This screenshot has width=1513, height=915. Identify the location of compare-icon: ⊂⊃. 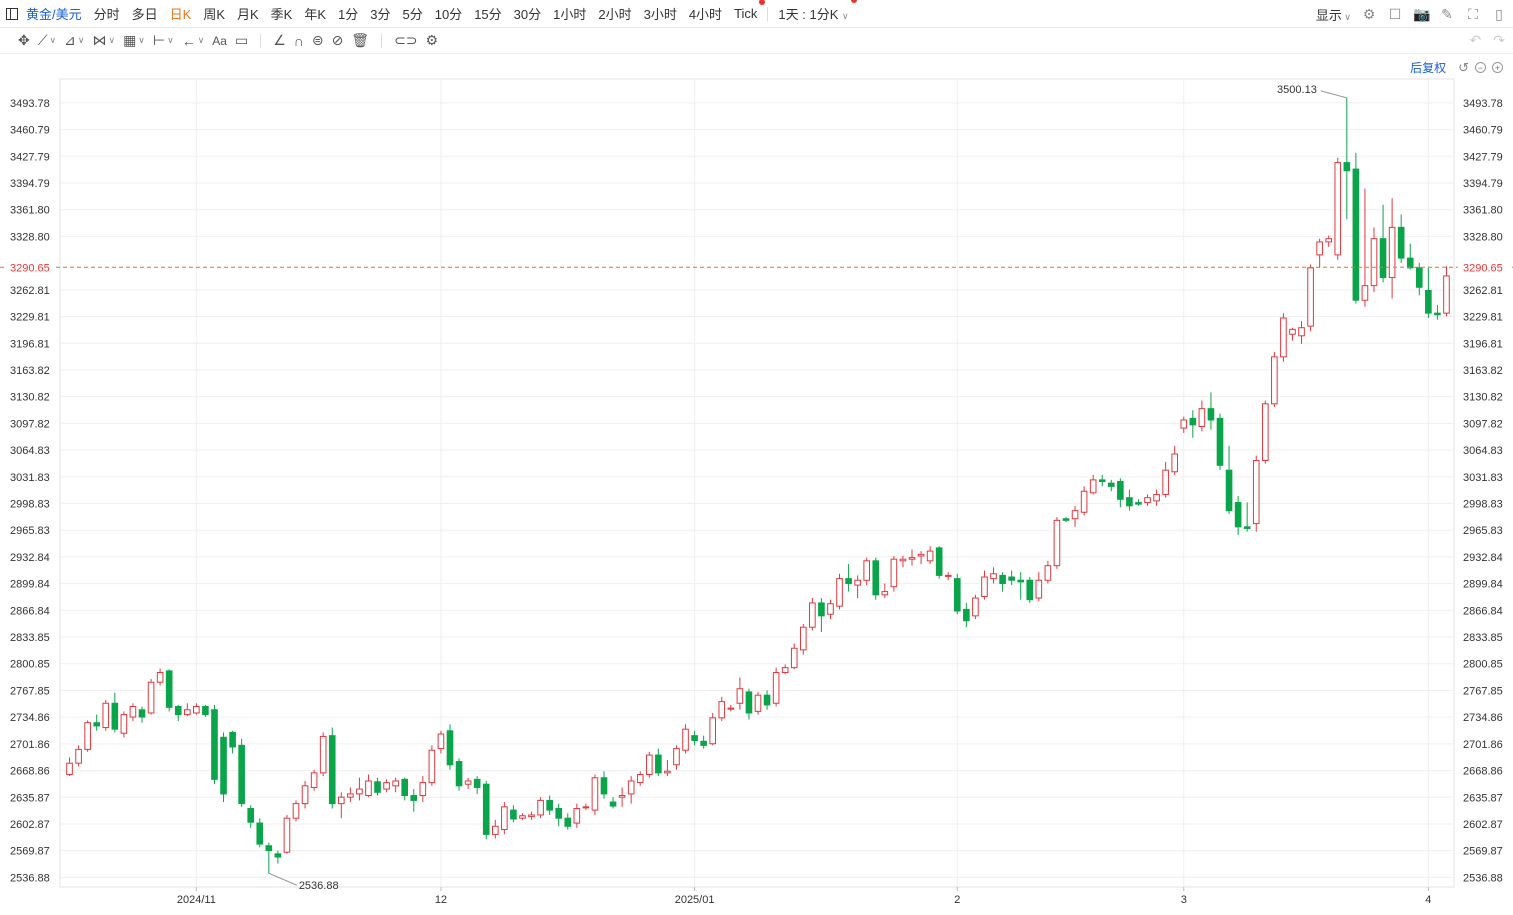
(406, 40).